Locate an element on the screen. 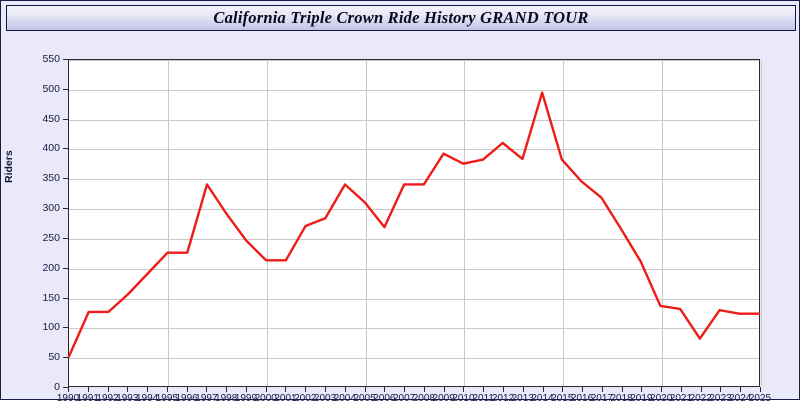 The image size is (800, 409). x-axis-tick-label: 2014 is located at coordinates (542, 398).